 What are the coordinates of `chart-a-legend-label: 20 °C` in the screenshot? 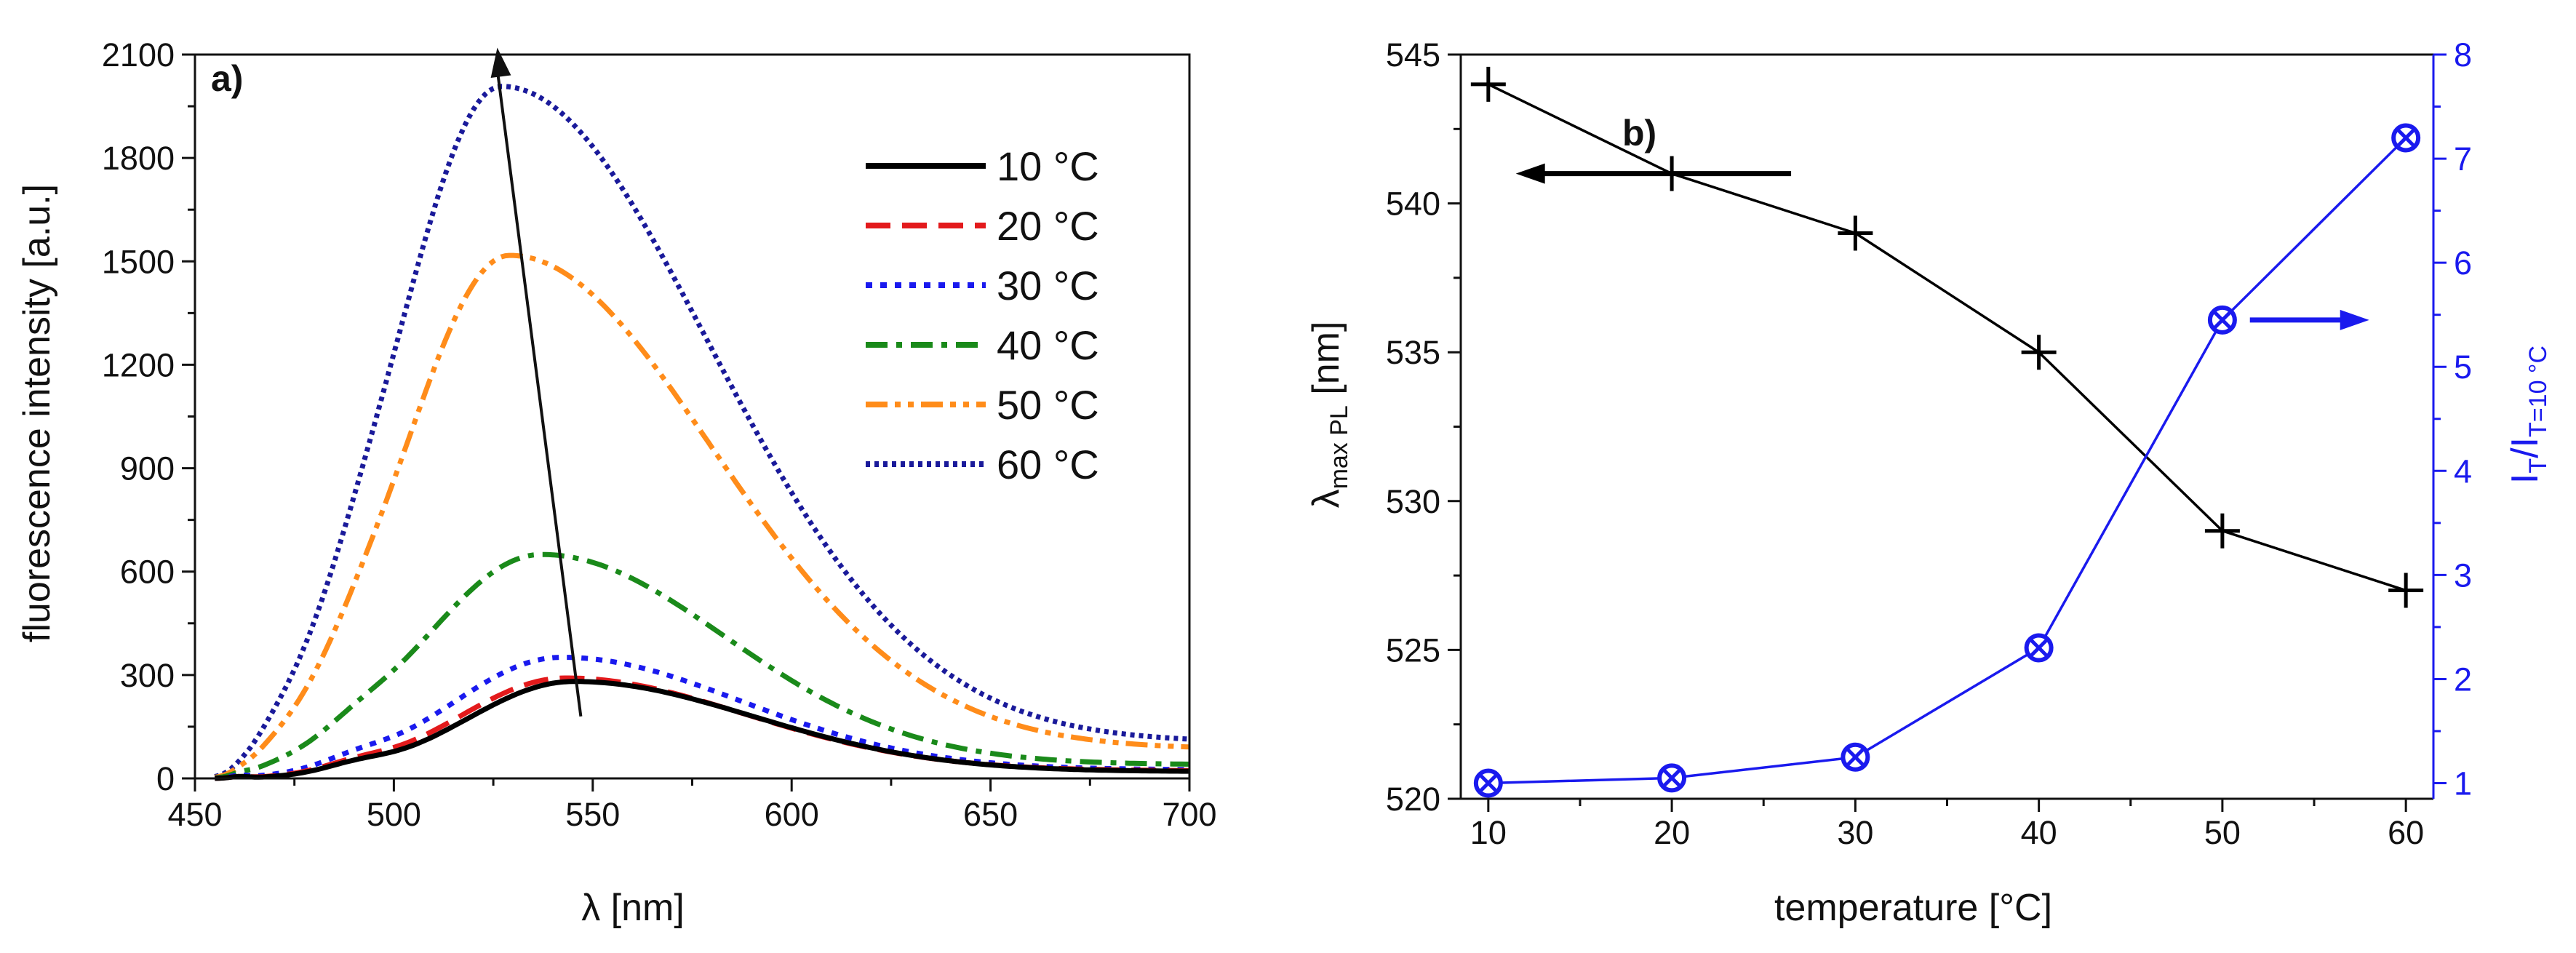 It's located at (1048, 226).